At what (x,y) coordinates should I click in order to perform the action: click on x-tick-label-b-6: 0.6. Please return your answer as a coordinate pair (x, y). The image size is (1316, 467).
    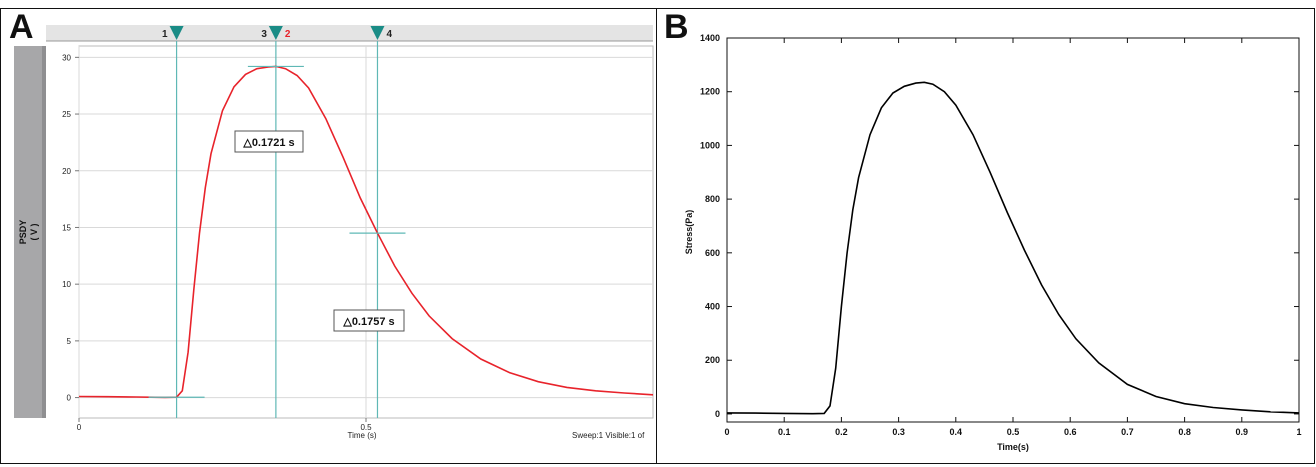
    Looking at the image, I should click on (1070, 432).